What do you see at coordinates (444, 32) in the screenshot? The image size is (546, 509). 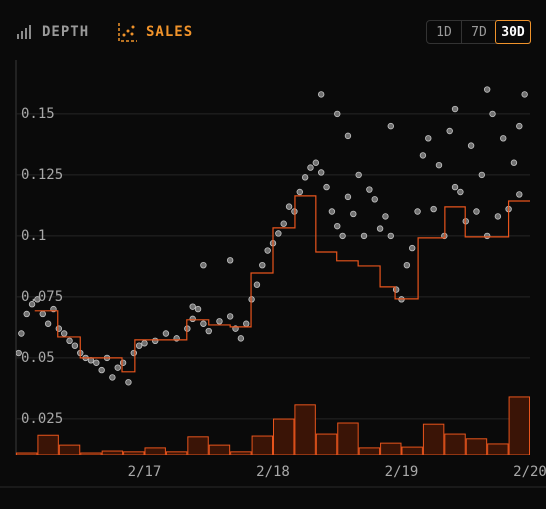 I see `range-button: 1D` at bounding box center [444, 32].